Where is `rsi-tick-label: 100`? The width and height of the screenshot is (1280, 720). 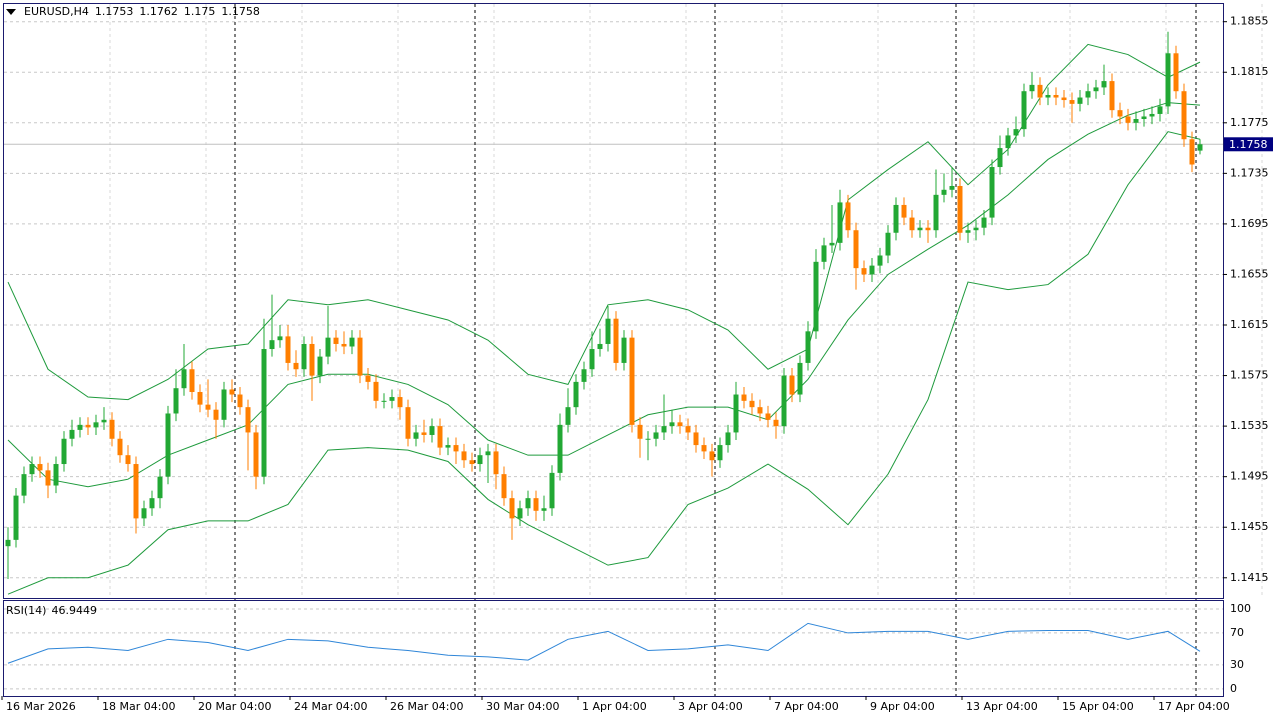
rsi-tick-label: 100 is located at coordinates (1240, 608).